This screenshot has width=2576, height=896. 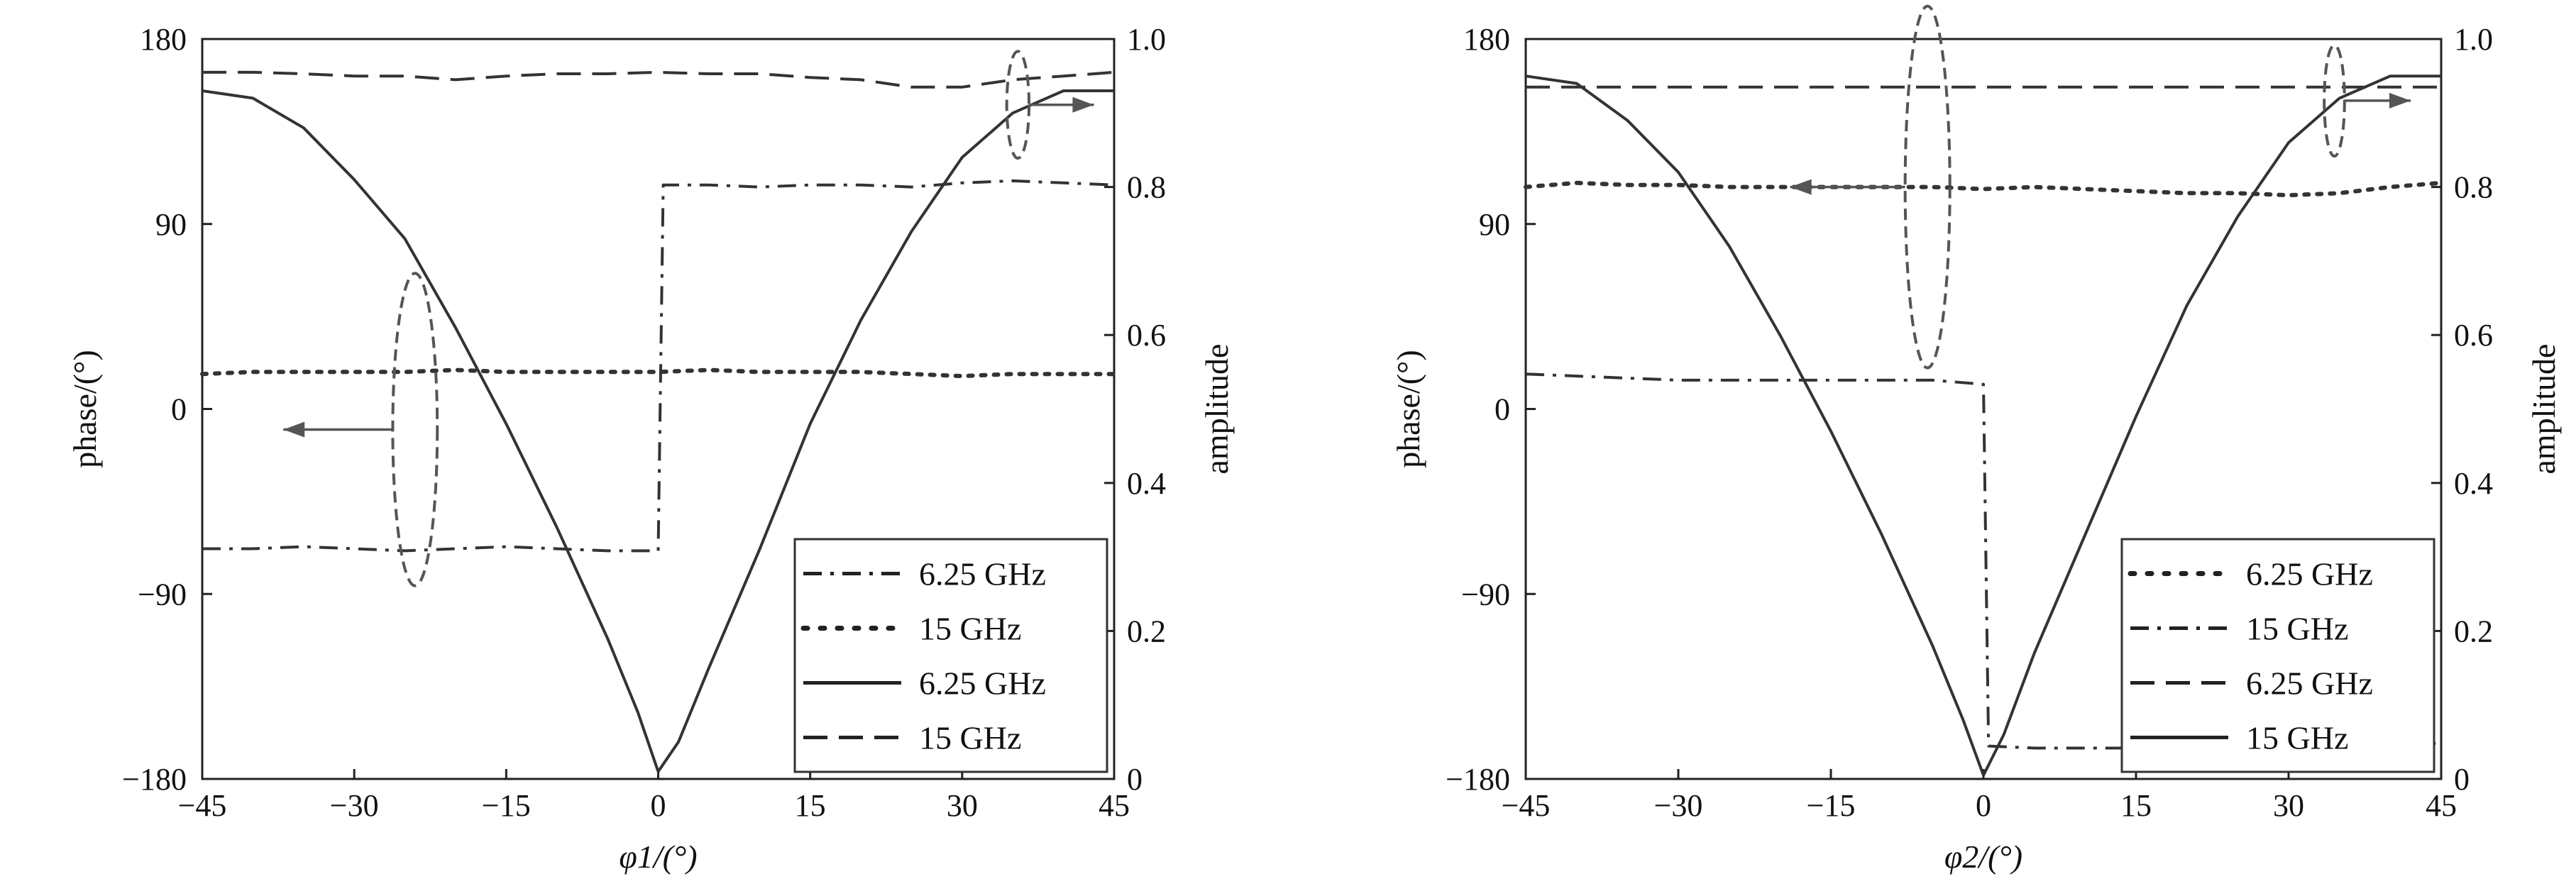 What do you see at coordinates (658, 857) in the screenshot?
I see `x-axis-label: φ1/(°)` at bounding box center [658, 857].